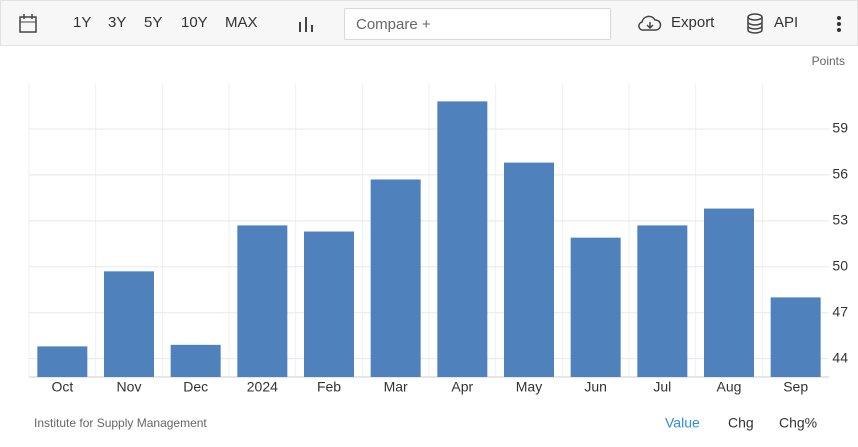 This screenshot has width=858, height=447. Describe the element at coordinates (329, 387) in the screenshot. I see `x-tick-label: Feb` at that location.